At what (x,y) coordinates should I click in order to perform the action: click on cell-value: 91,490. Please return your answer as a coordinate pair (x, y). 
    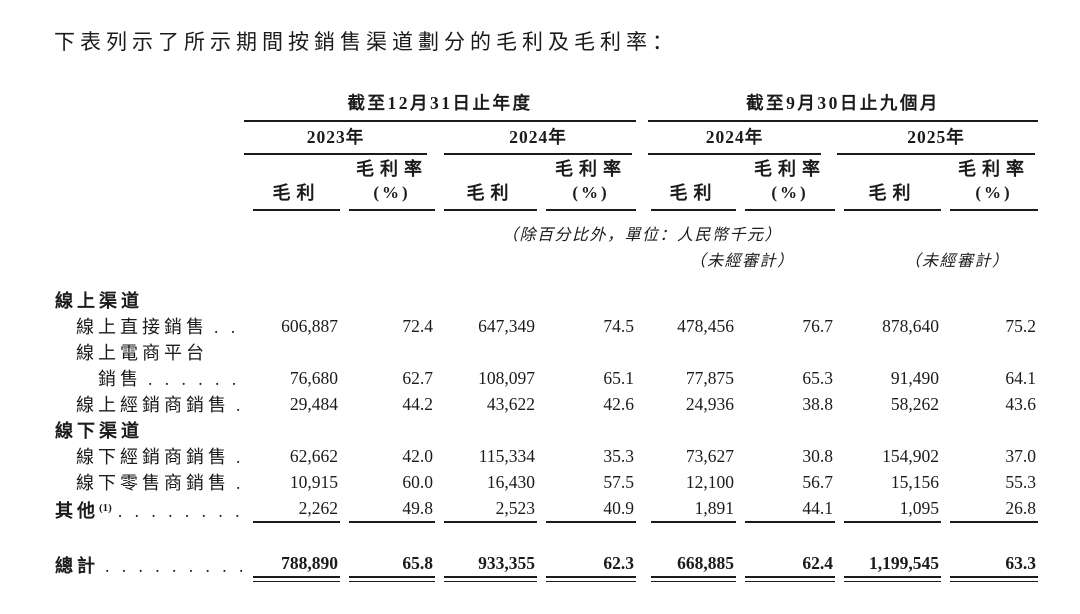
    Looking at the image, I should click on (914, 378).